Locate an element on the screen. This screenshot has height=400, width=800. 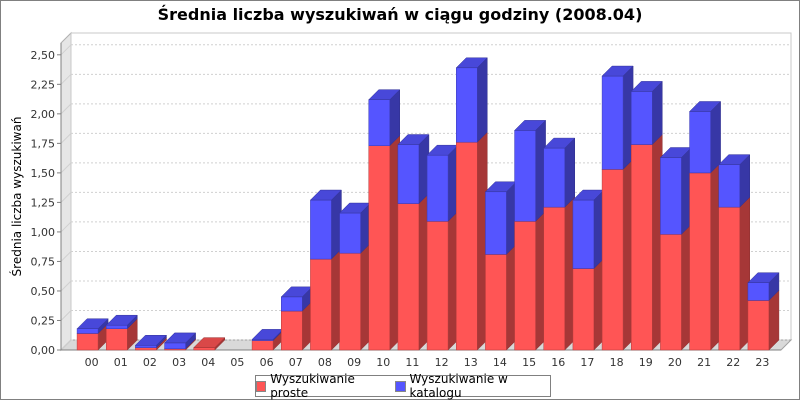
x-tick-label: 02 is located at coordinates (150, 362).